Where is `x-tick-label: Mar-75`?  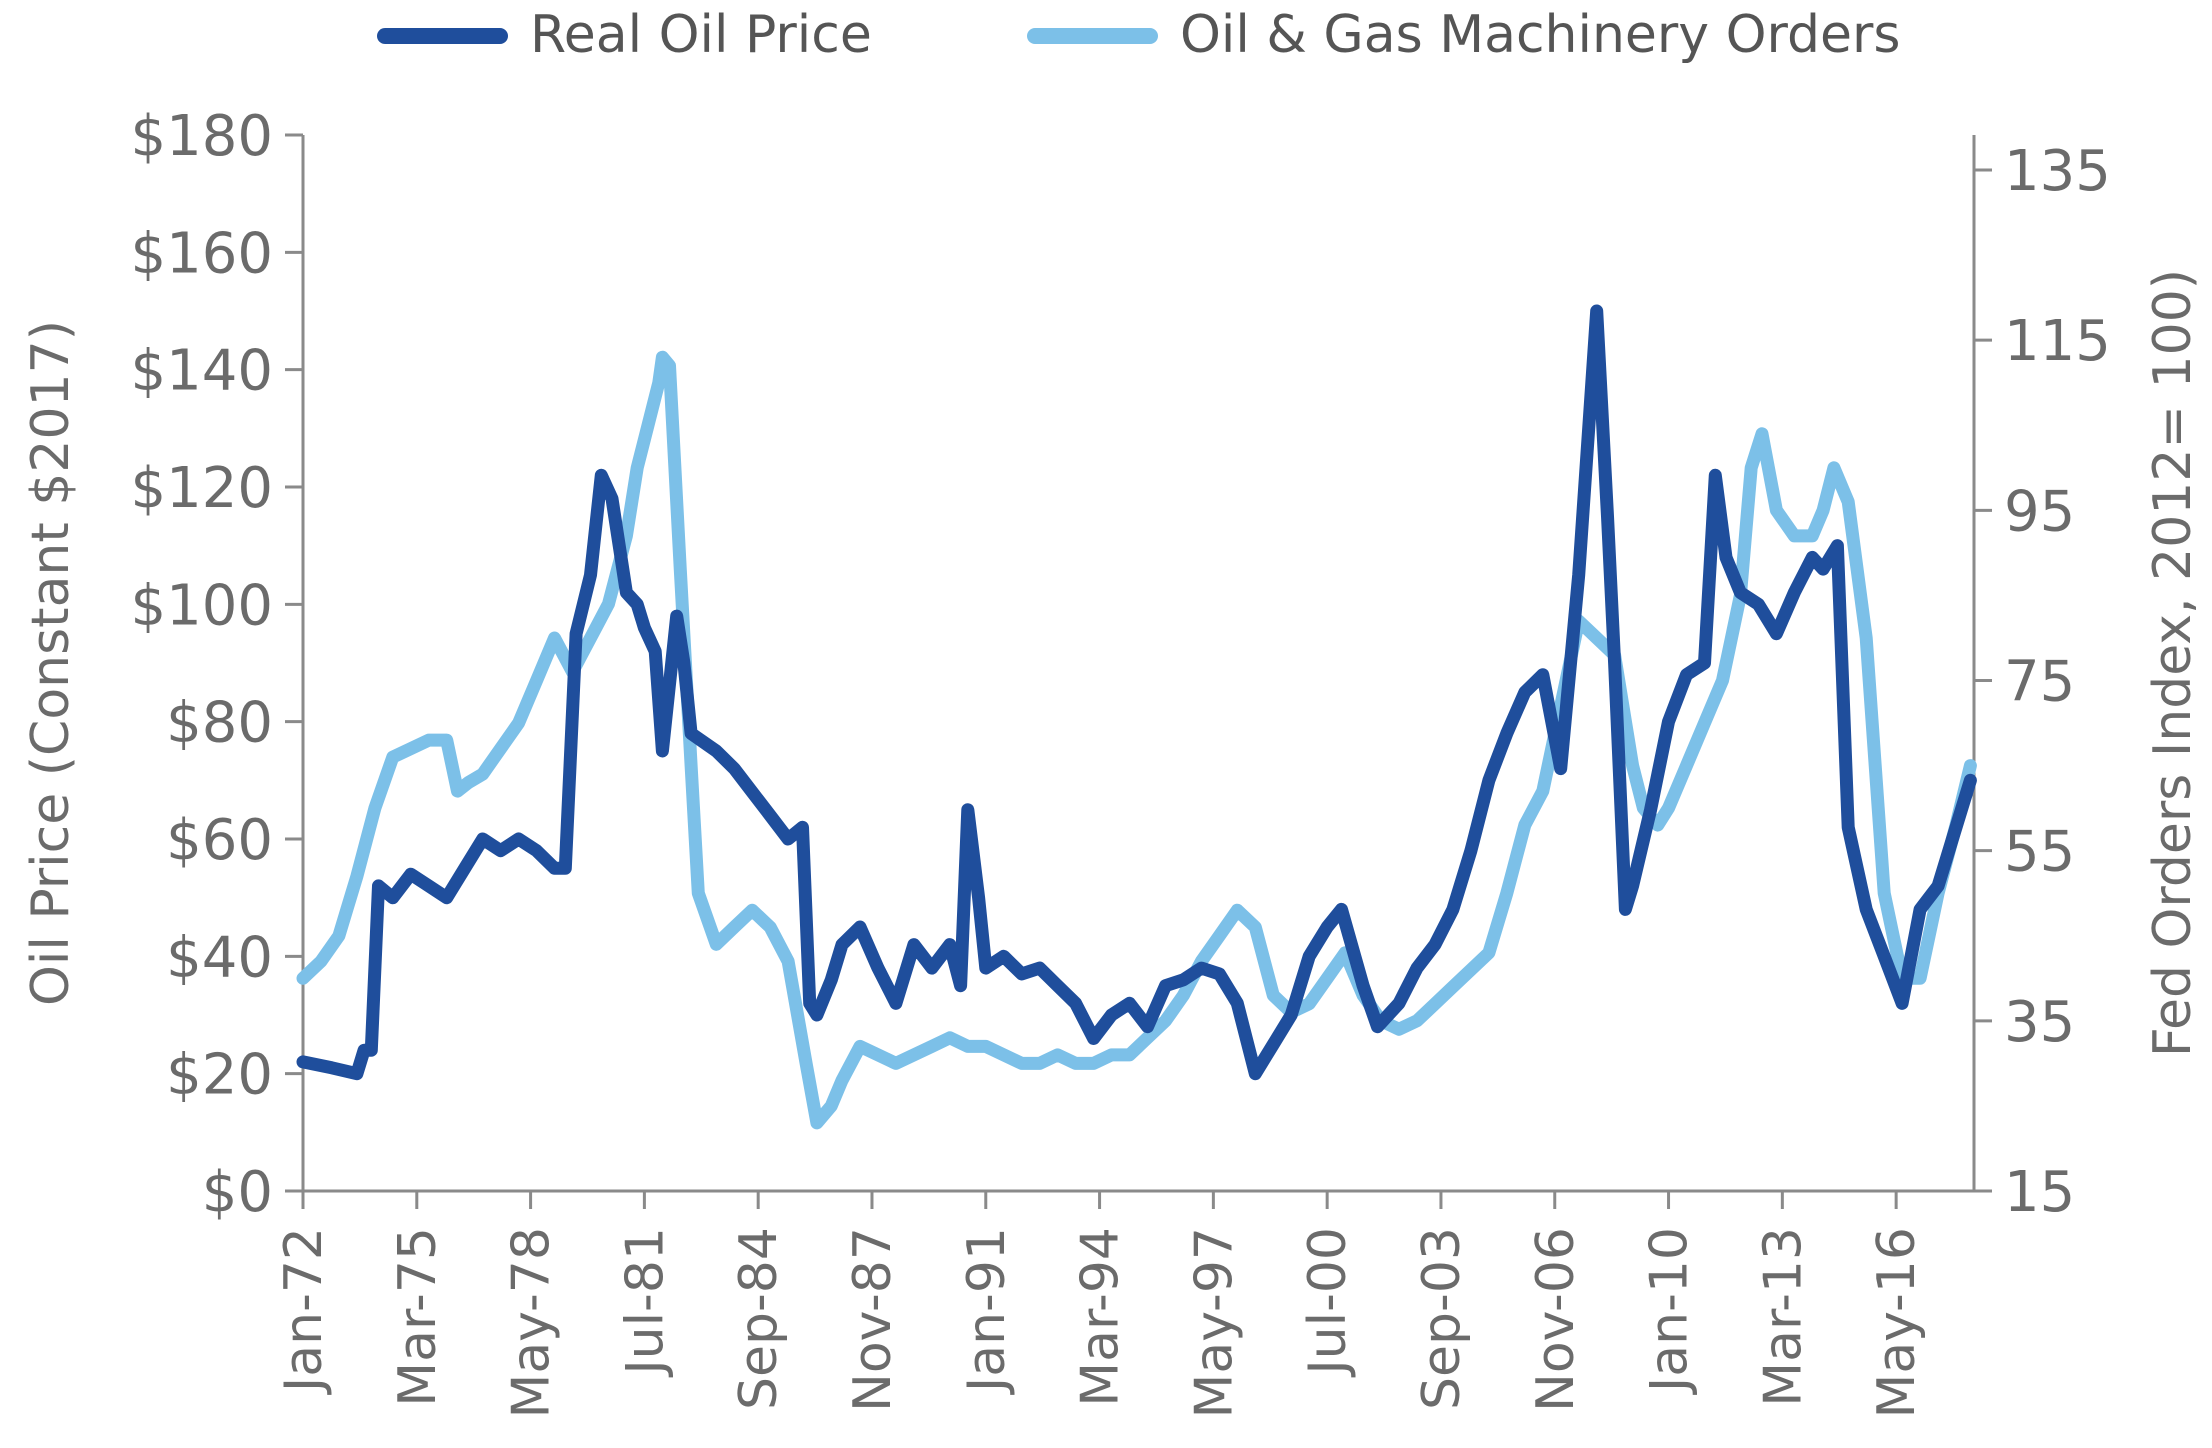 x-tick-label: Mar-75 is located at coordinates (418, 1317).